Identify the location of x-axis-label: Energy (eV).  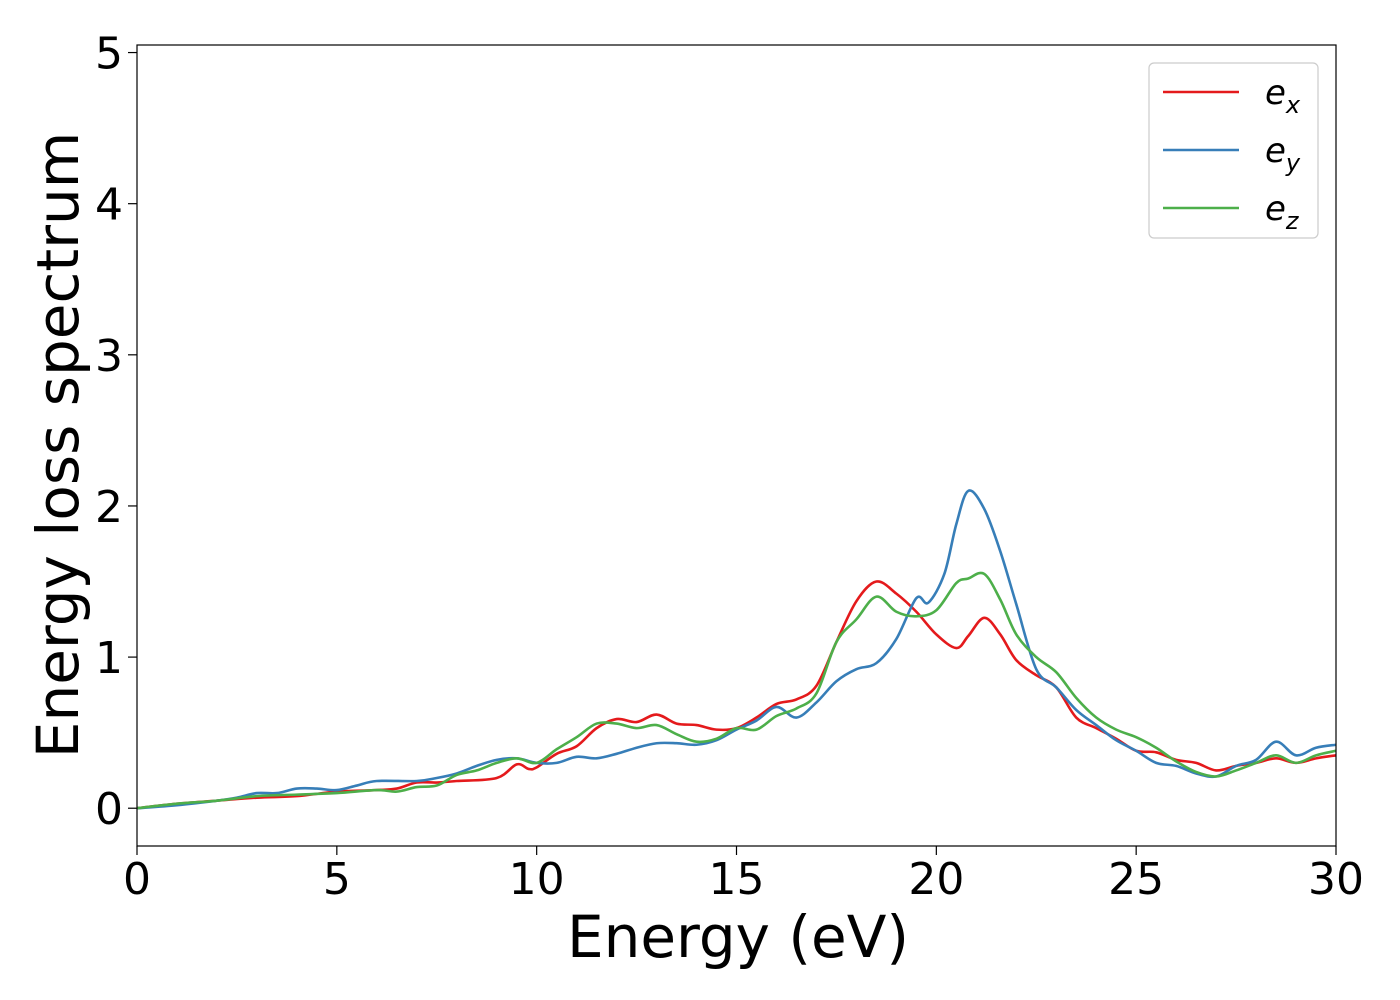
(738, 937).